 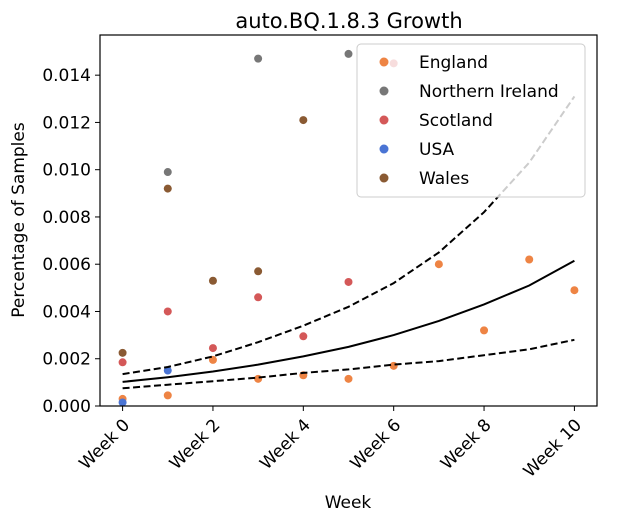 What do you see at coordinates (66, 407) in the screenshot?
I see `y-tick-label: 0.000` at bounding box center [66, 407].